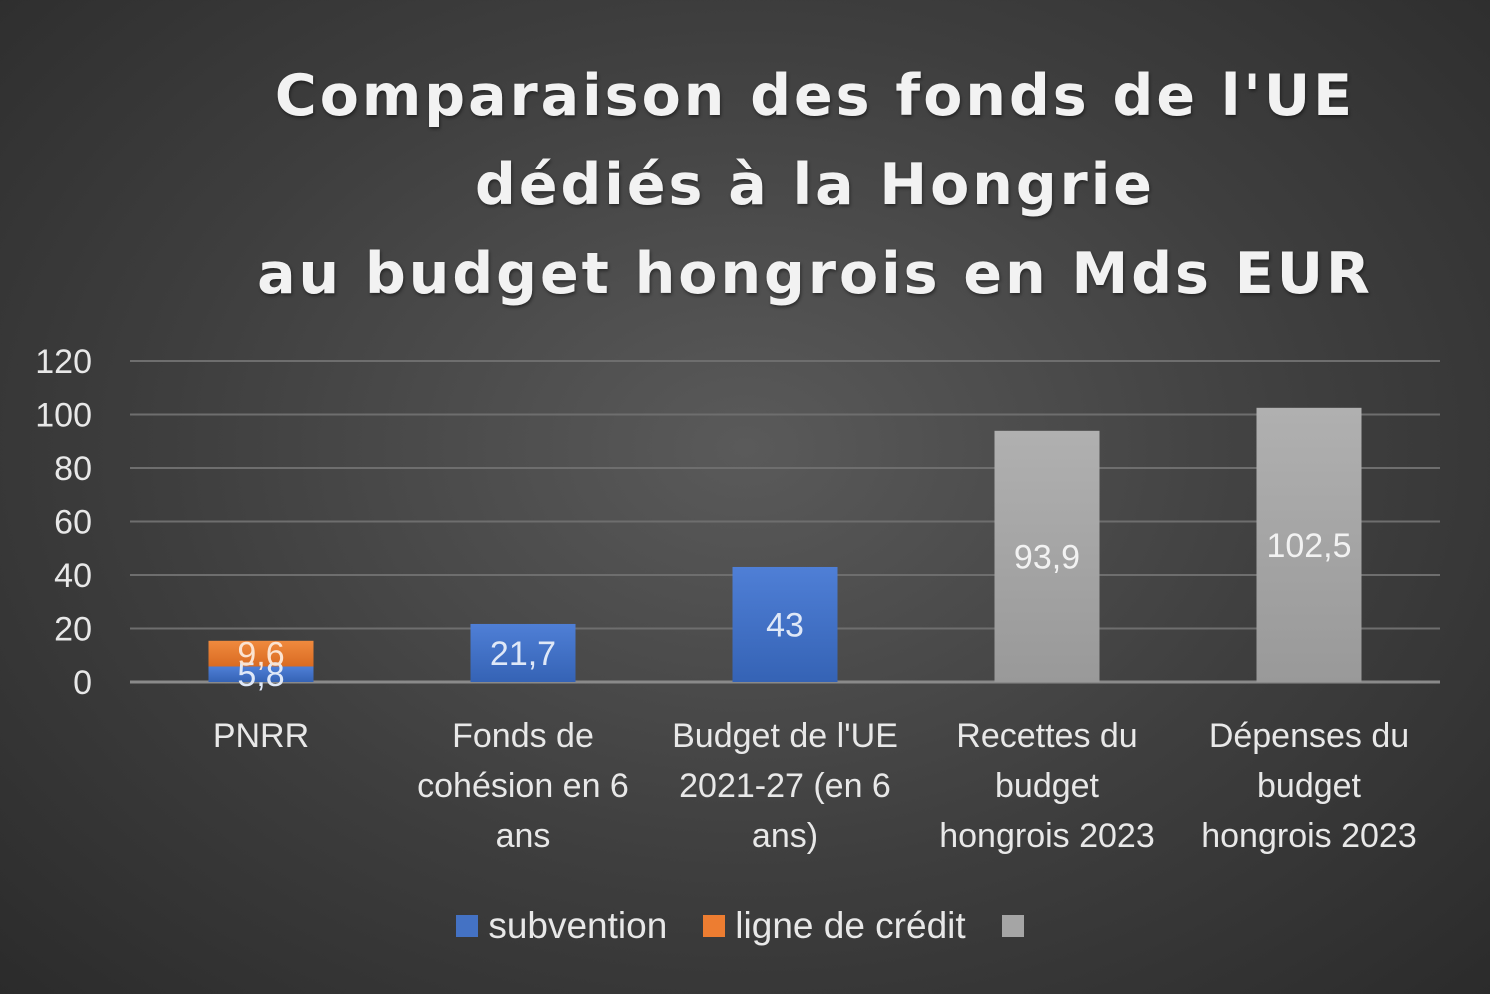  Describe the element at coordinates (82, 683) in the screenshot. I see `y-tick-label: 0` at that location.